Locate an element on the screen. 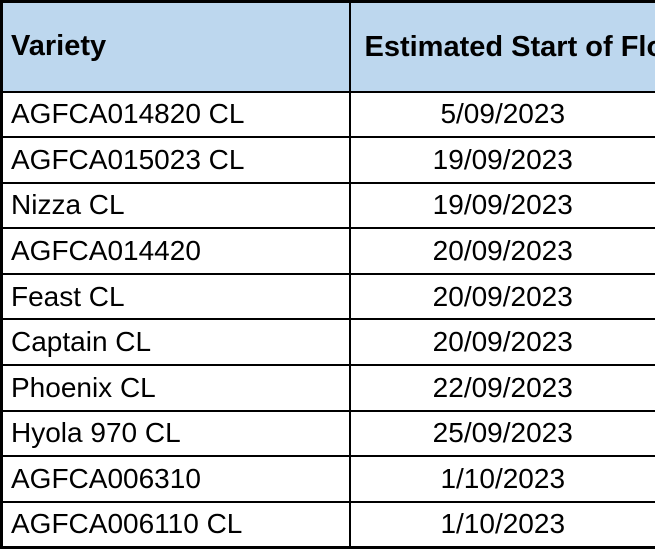 This screenshot has width=655, height=549. table-row: Feast CL 20/09/2023 is located at coordinates (327, 296).